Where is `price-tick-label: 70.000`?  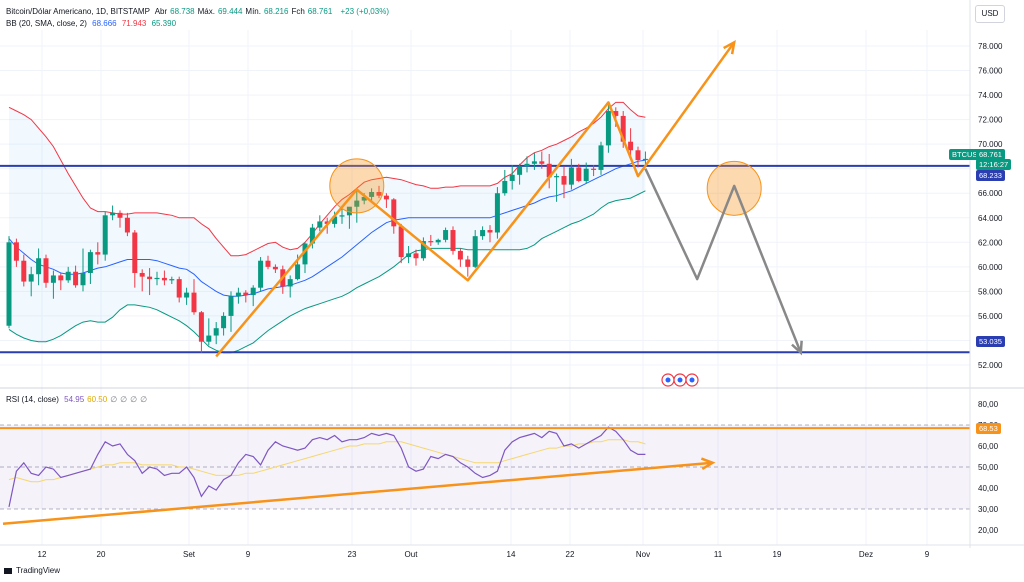 price-tick-label: 70.000 is located at coordinates (990, 144).